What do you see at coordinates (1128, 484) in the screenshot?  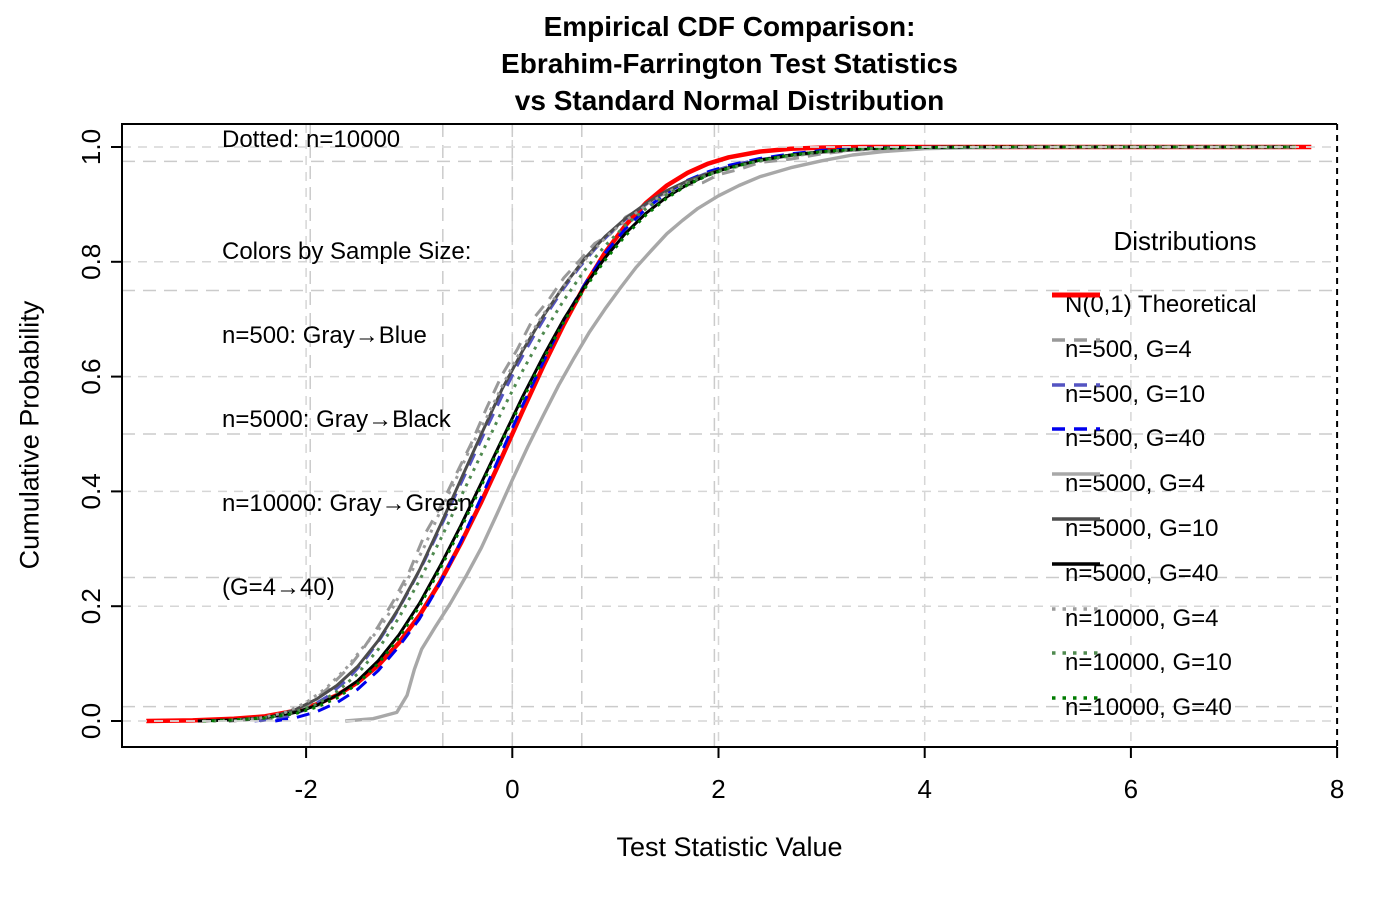 I see `legend-item-n5000_g4: n=5000, G=4` at bounding box center [1128, 484].